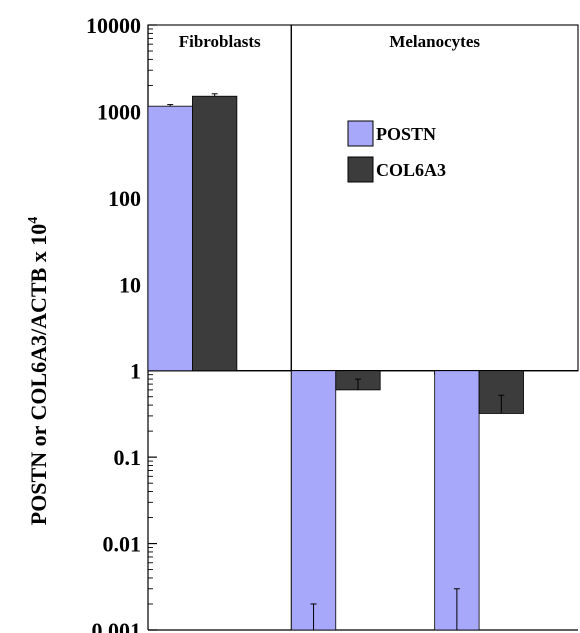  Describe the element at coordinates (434, 41) in the screenshot. I see `panel-label: Melanocytes` at that location.